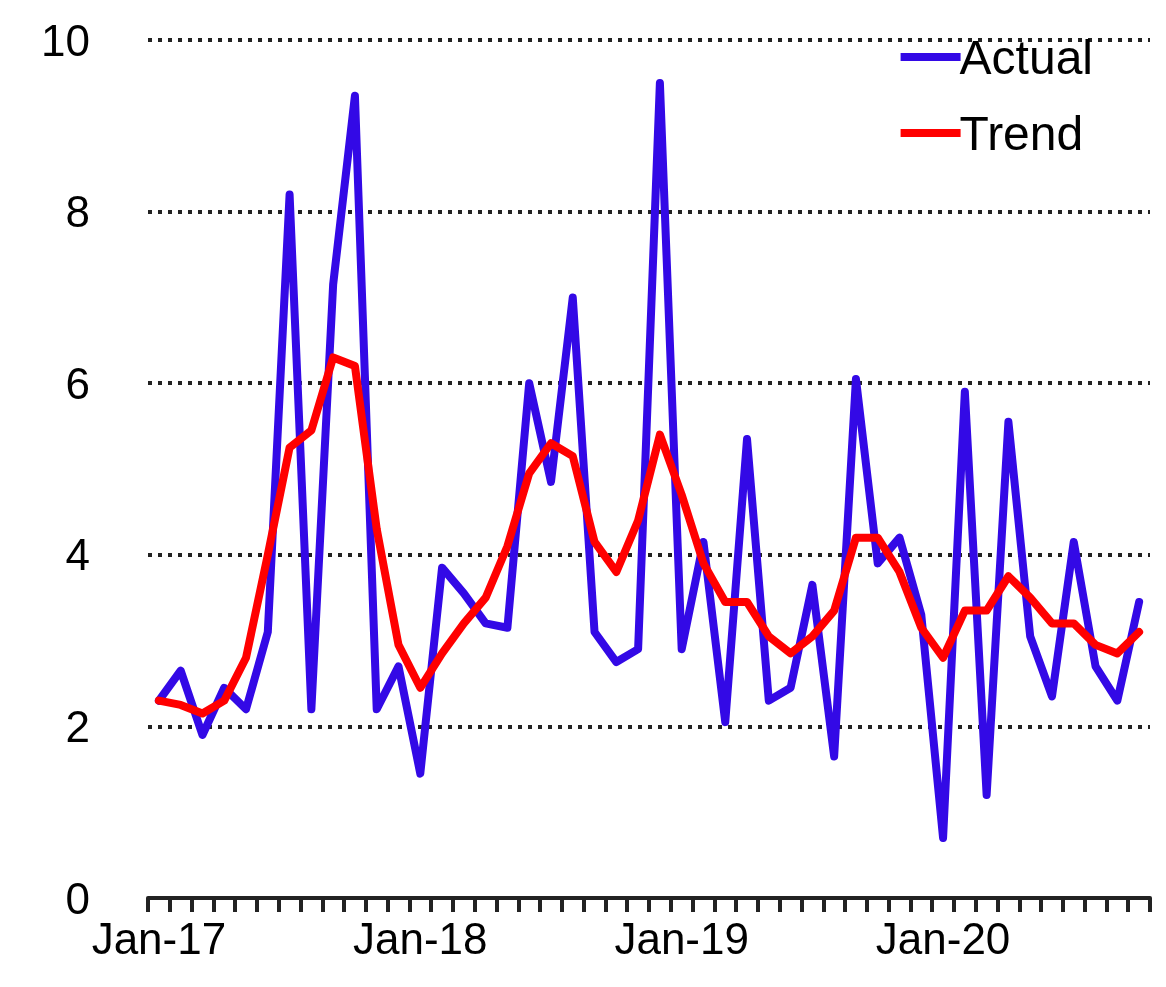  Describe the element at coordinates (77, 726) in the screenshot. I see `y-tick-label: 2` at that location.